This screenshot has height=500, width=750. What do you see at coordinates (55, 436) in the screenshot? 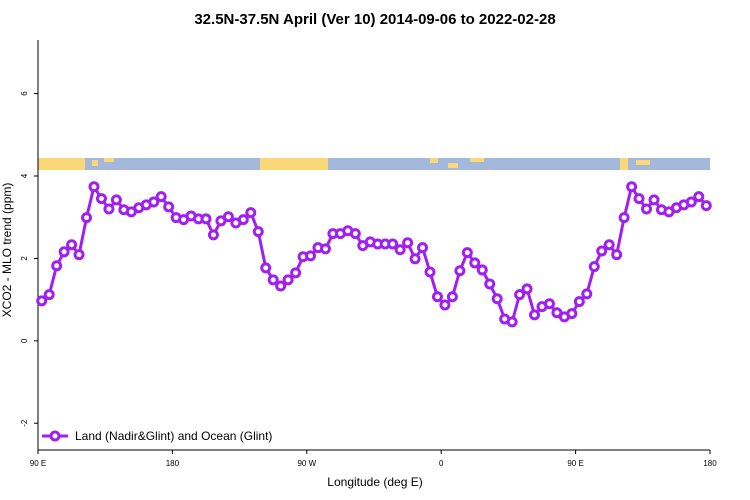
I see `legend-marker` at bounding box center [55, 436].